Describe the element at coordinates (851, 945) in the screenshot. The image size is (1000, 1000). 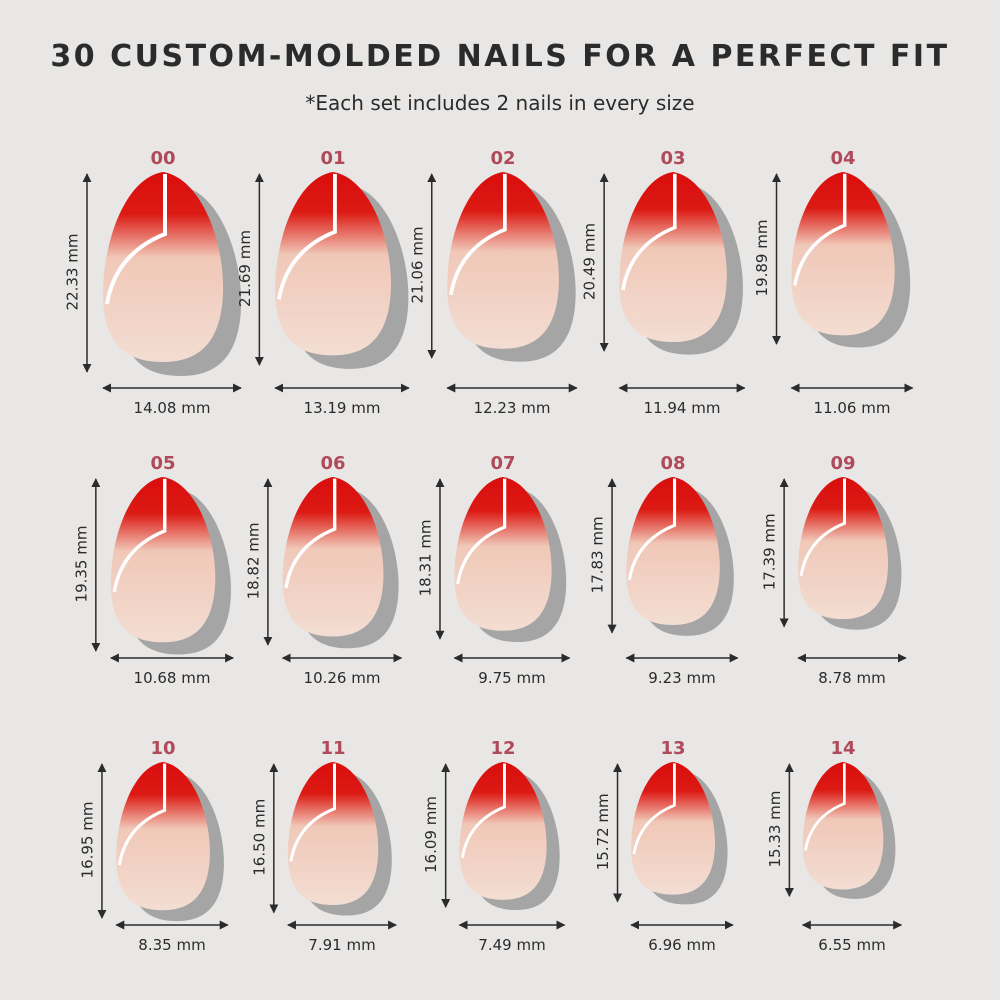
I see `width-label: 6.55 mm` at that location.